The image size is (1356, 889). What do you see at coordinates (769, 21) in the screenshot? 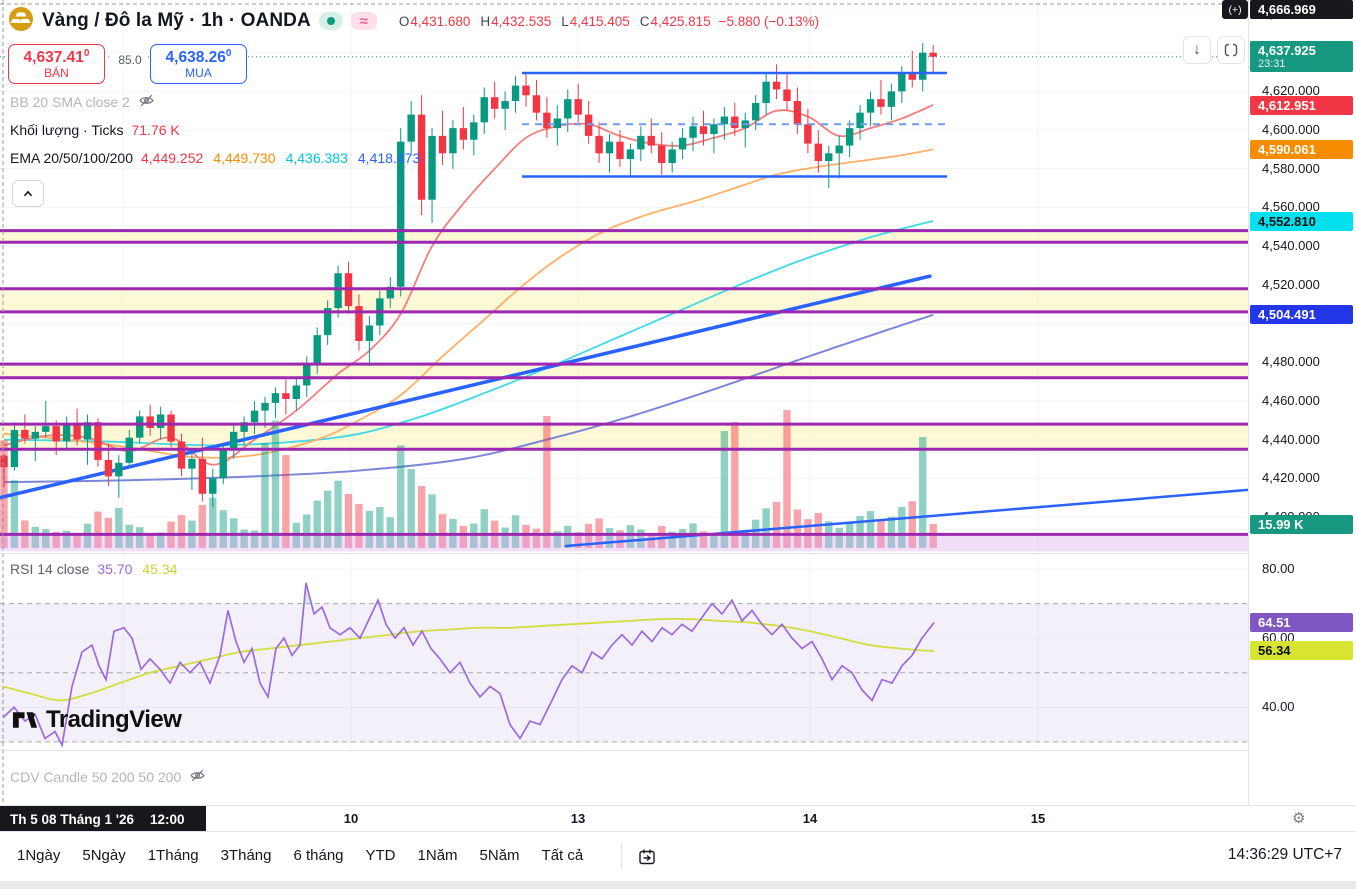
I see `change-value: −5.880 (−0.13%)` at bounding box center [769, 21].